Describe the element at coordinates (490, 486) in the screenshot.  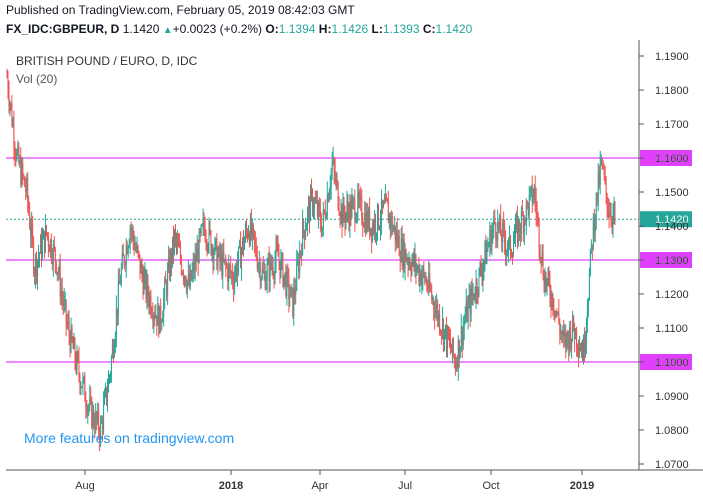
I see `x-tick-label: Oct` at that location.